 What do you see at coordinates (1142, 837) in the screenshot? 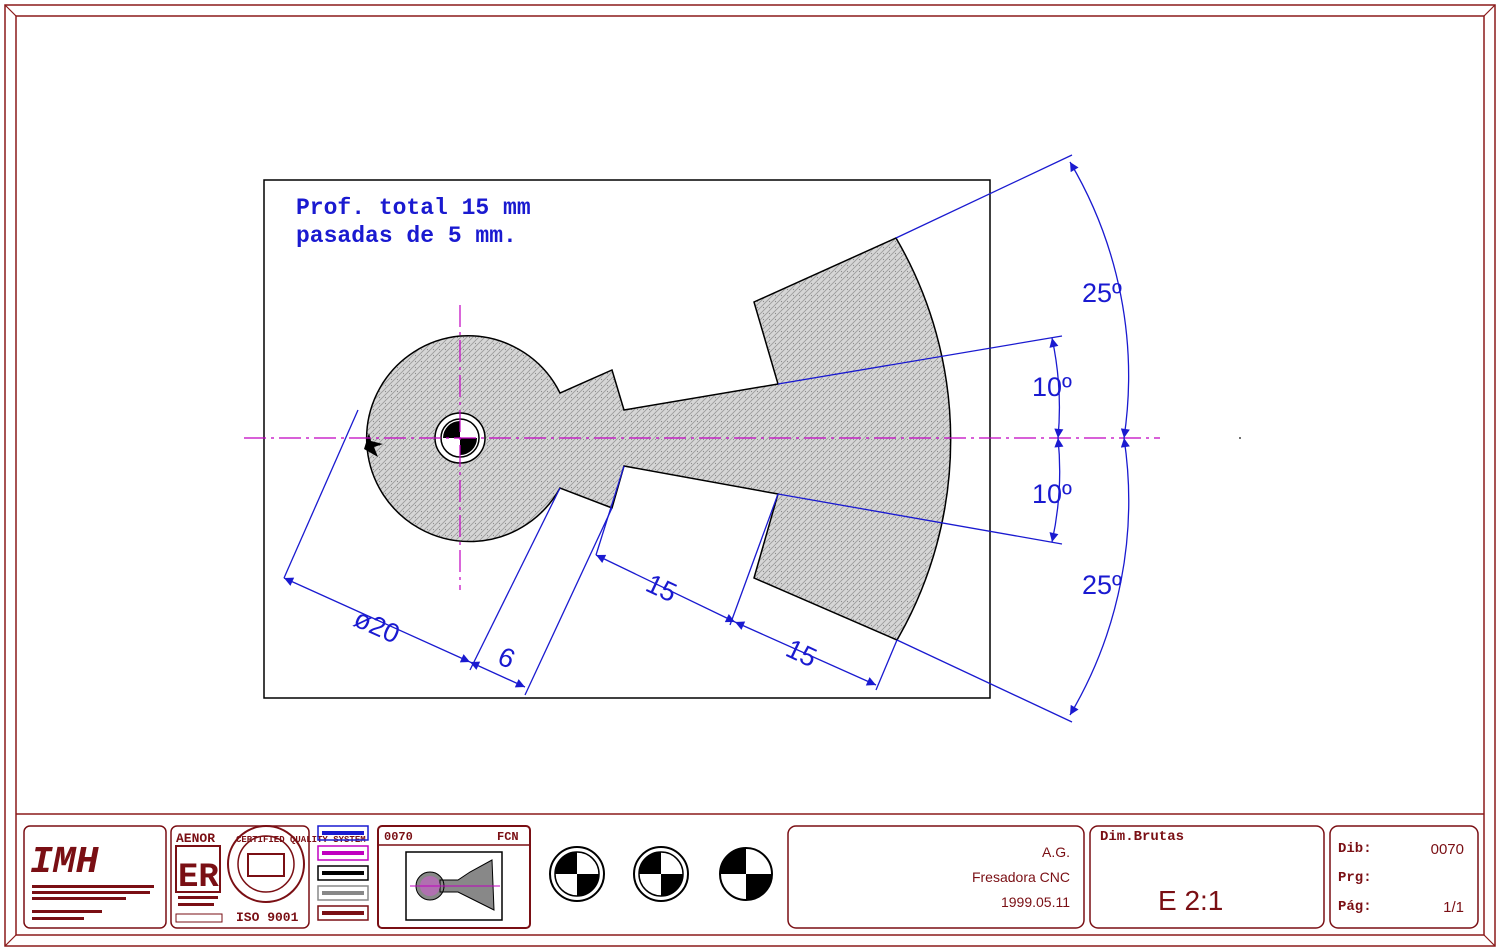
I see `dim-brutas-label: Dim.Brutas` at bounding box center [1142, 837].